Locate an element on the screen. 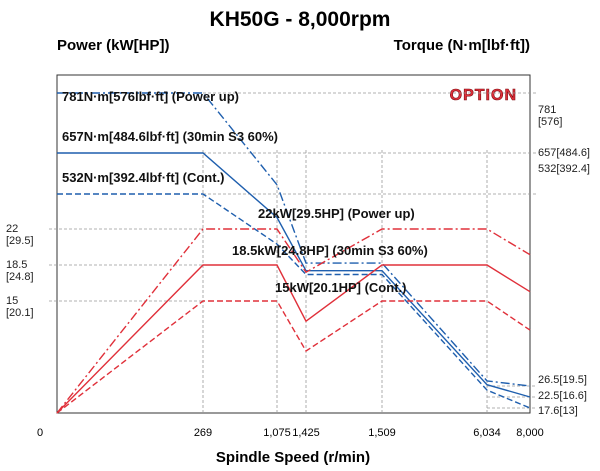 Image resolution: width=600 pixels, height=471 pixels. series-label: 781N·m[576lbf·ft] (Power up) is located at coordinates (150, 96).